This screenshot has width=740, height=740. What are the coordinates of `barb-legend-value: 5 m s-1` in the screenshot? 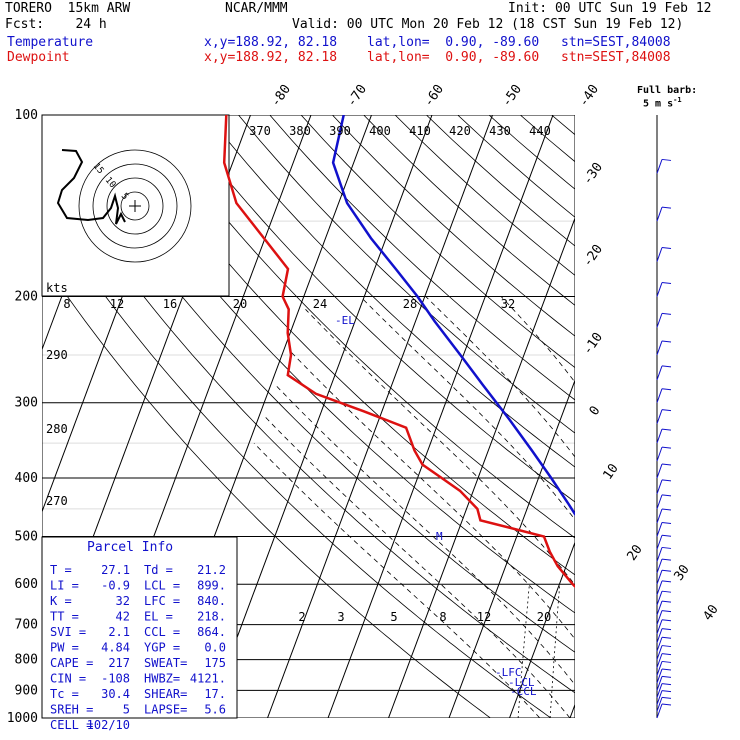 It's located at (662, 102).